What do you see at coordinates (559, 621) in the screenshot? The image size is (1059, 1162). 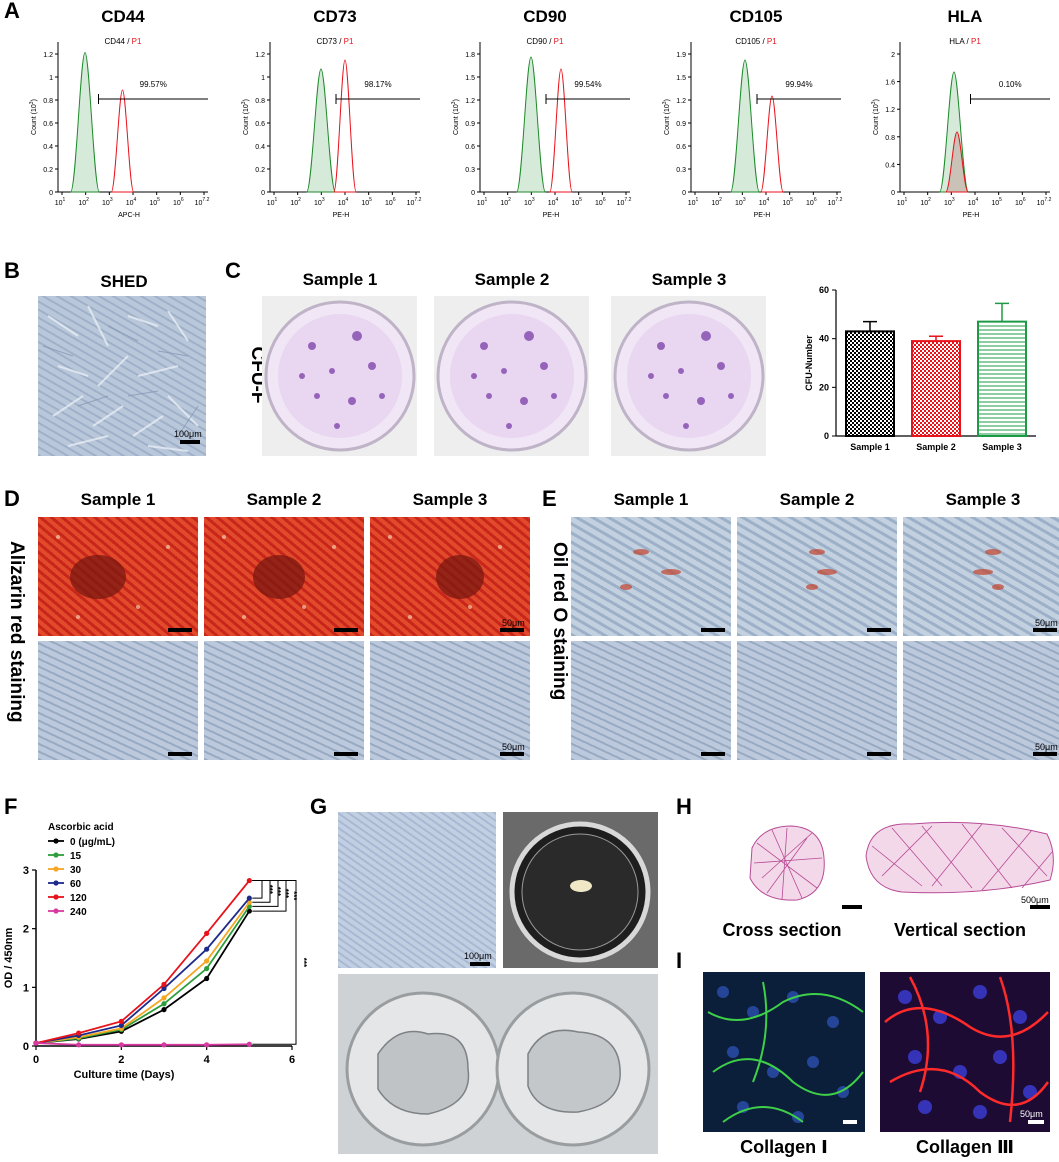 I see `oilred-row-label: Oil red O staining` at bounding box center [559, 621].